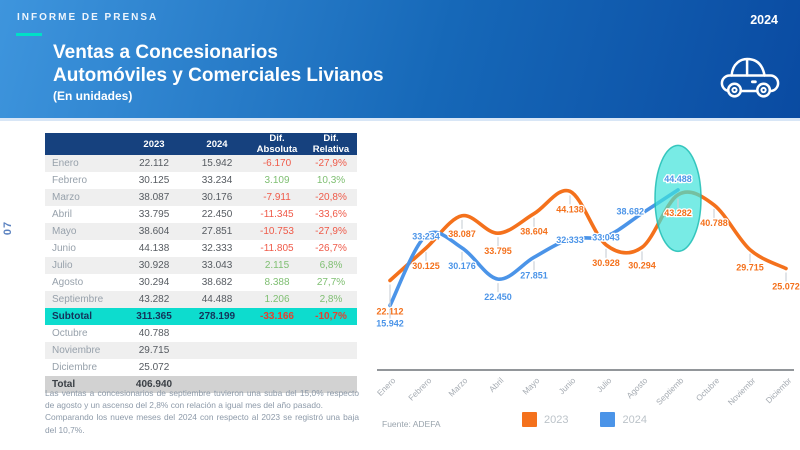 The image size is (800, 450). I want to click on table-cell: 44.138, so click(154, 248).